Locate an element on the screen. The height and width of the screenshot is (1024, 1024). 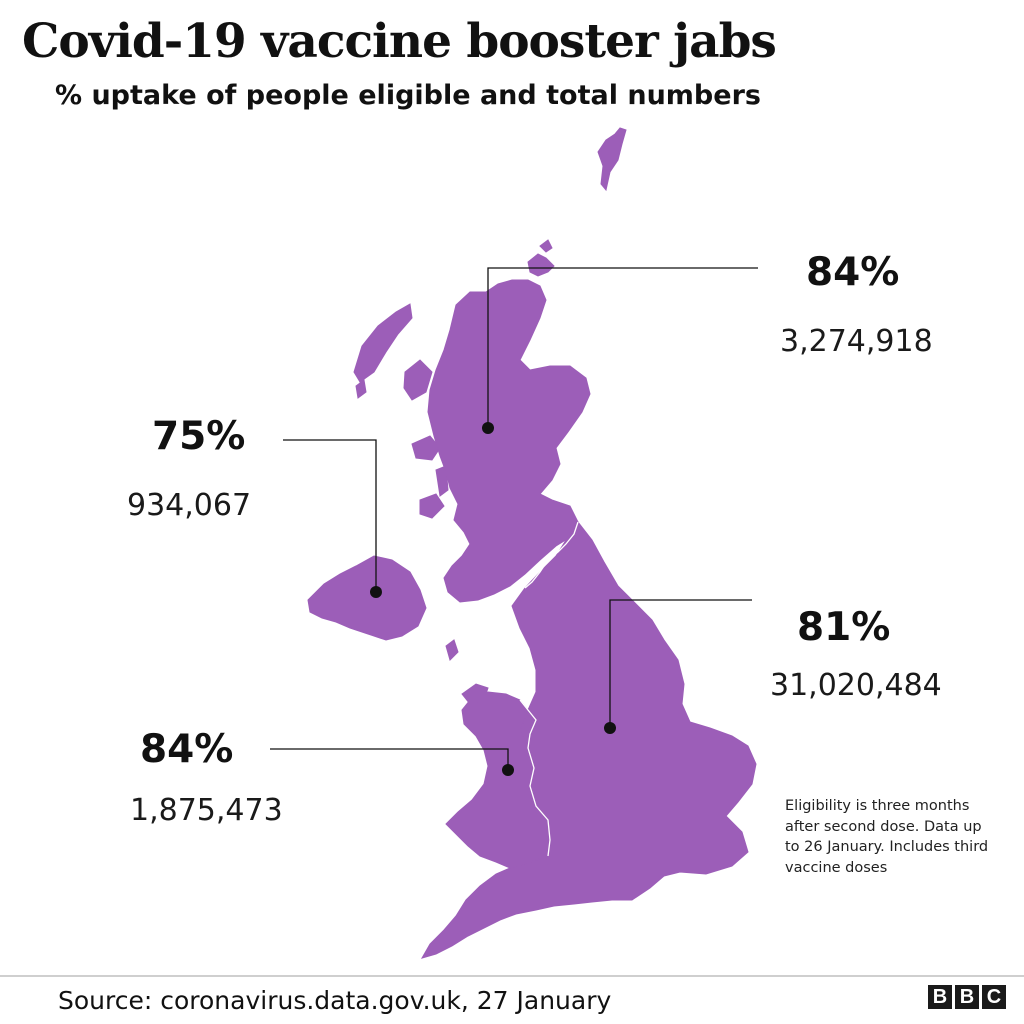
callout-dot-scotland is located at coordinates (488, 428).